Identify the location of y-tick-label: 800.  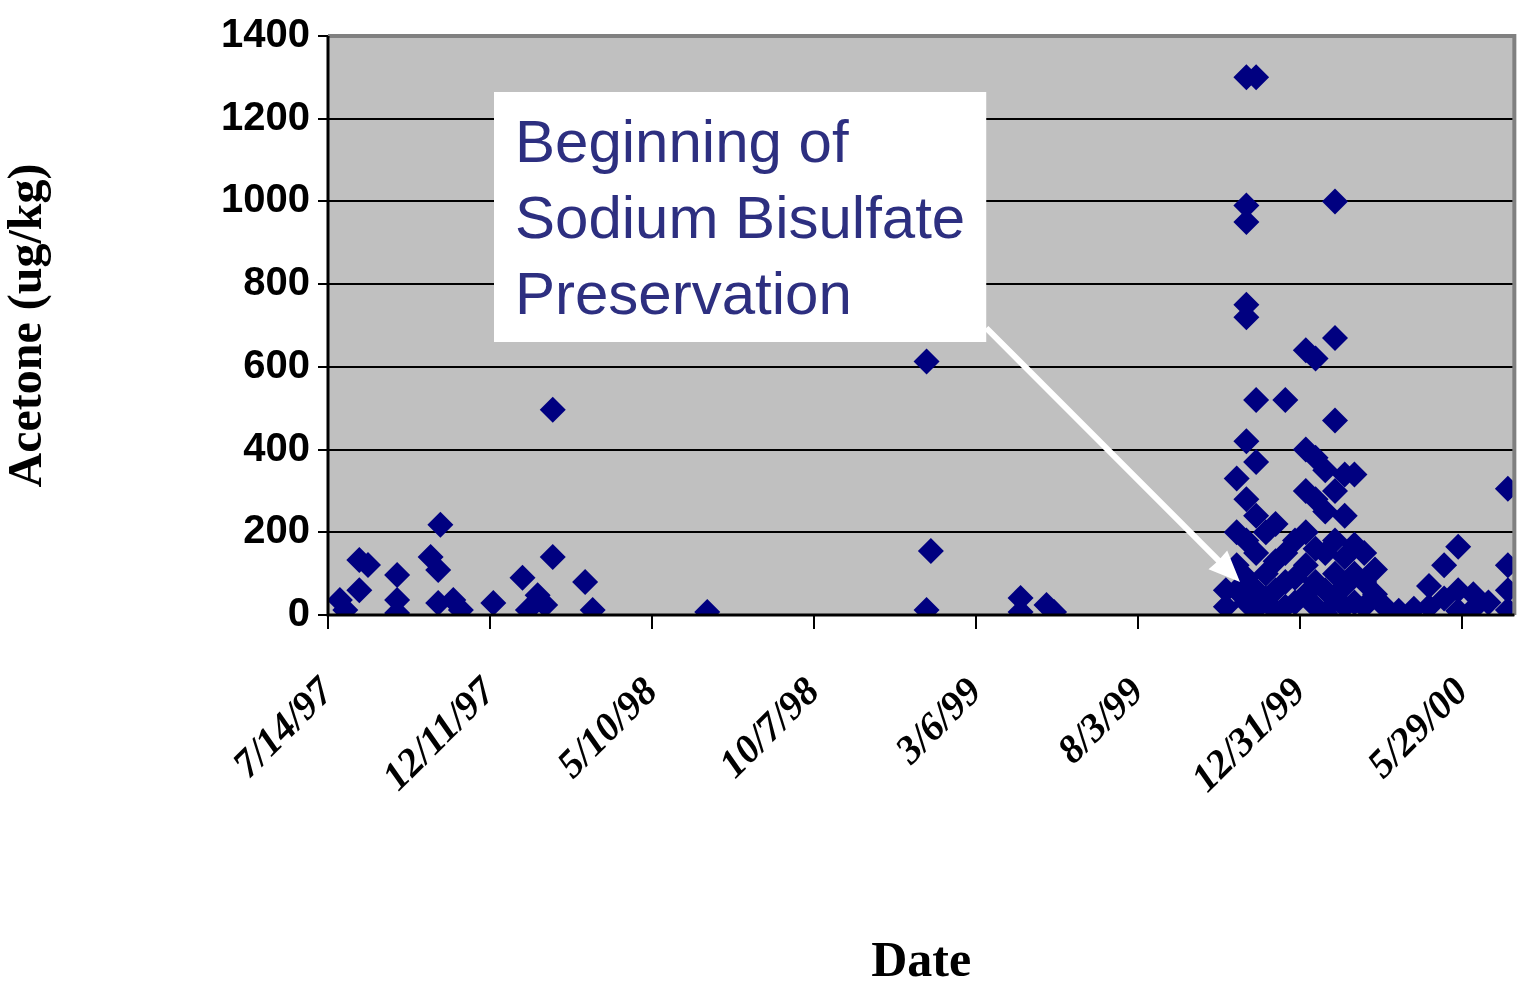
(276, 281).